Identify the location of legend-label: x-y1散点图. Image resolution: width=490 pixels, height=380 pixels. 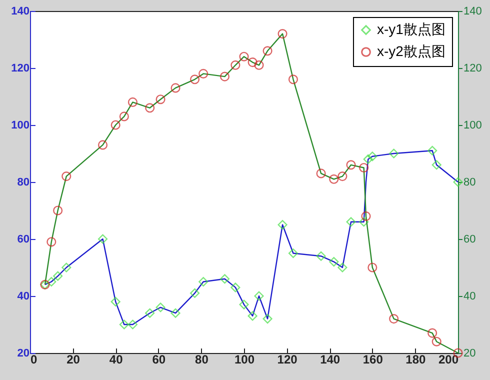
(411, 29).